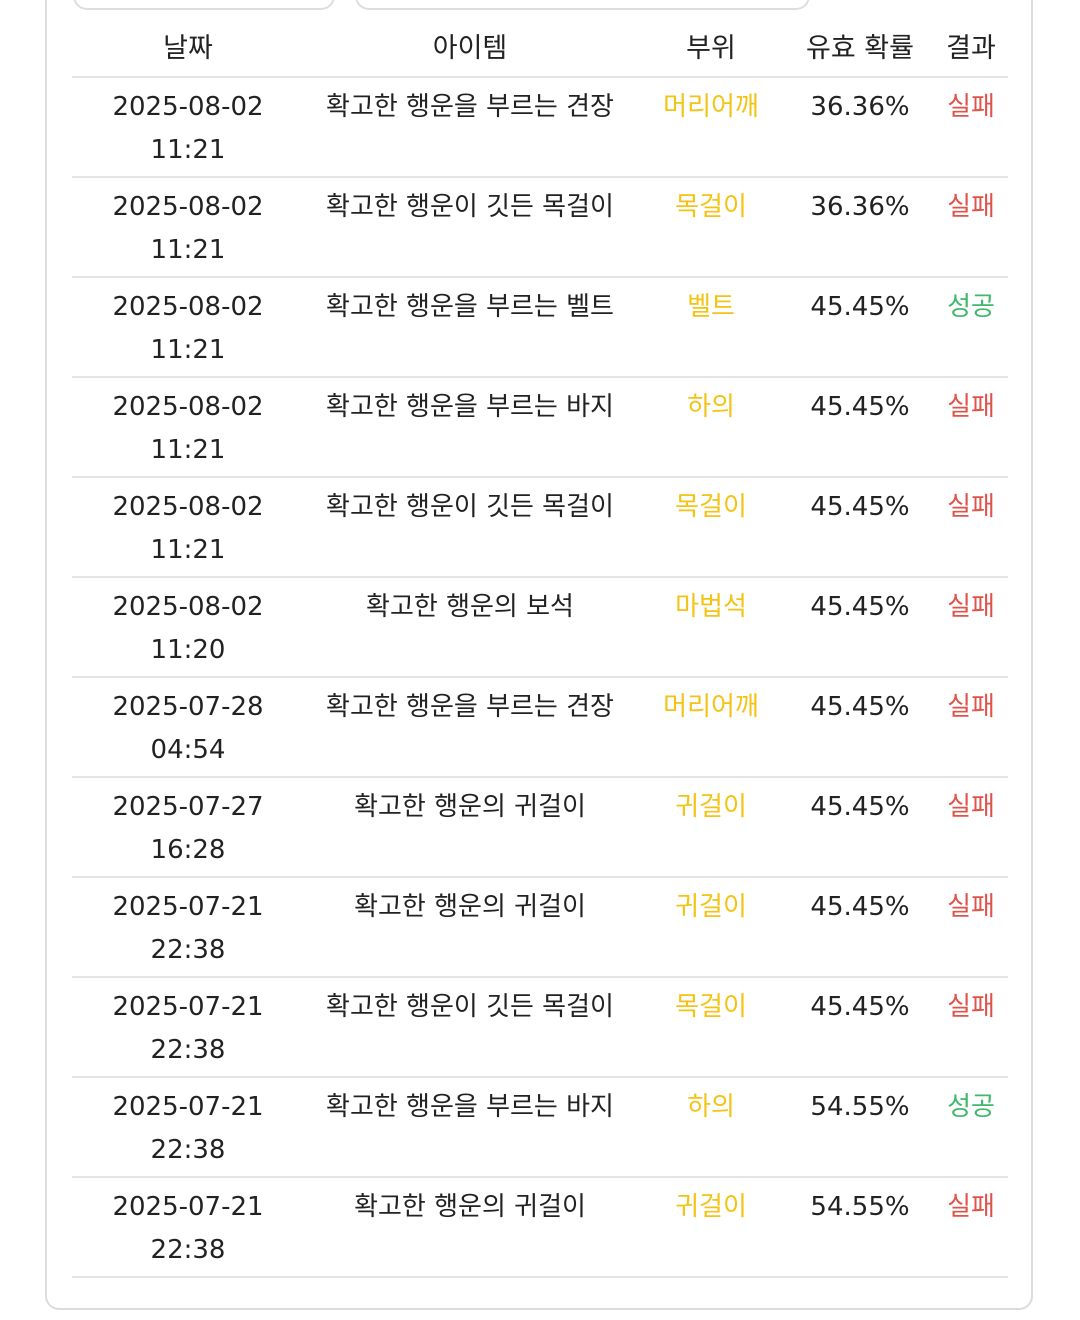  I want to click on table-row: 2025-08-02 11:21 확고한 행운을 부르는 벨트 벨트 45.45% 성공, so click(540, 327).